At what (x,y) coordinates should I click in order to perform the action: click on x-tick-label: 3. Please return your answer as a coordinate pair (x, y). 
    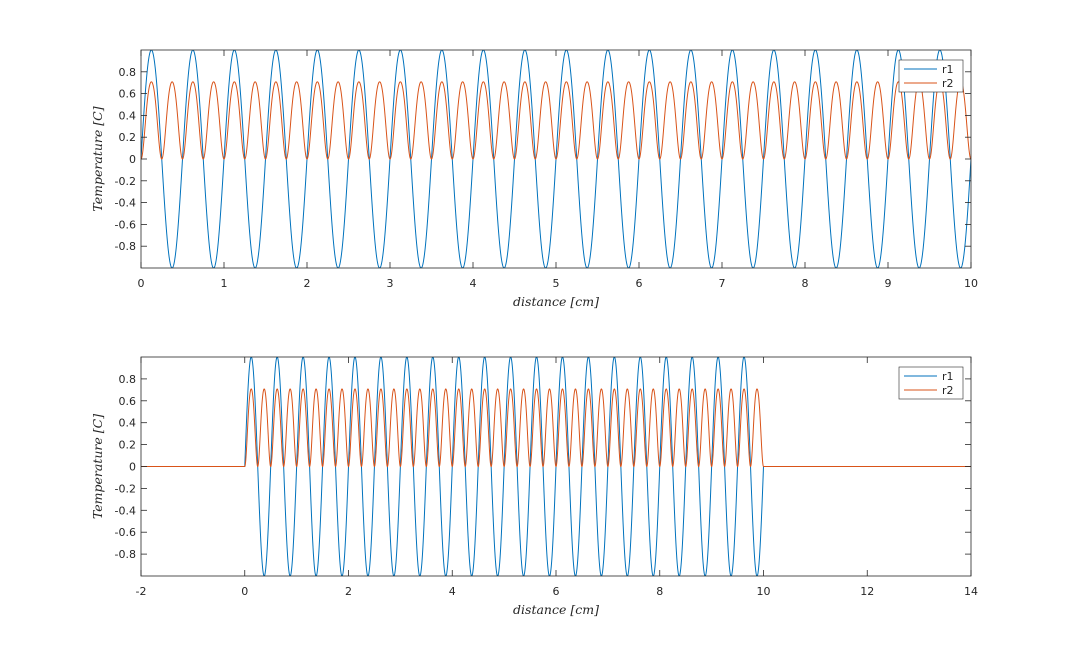
    Looking at the image, I should click on (390, 283).